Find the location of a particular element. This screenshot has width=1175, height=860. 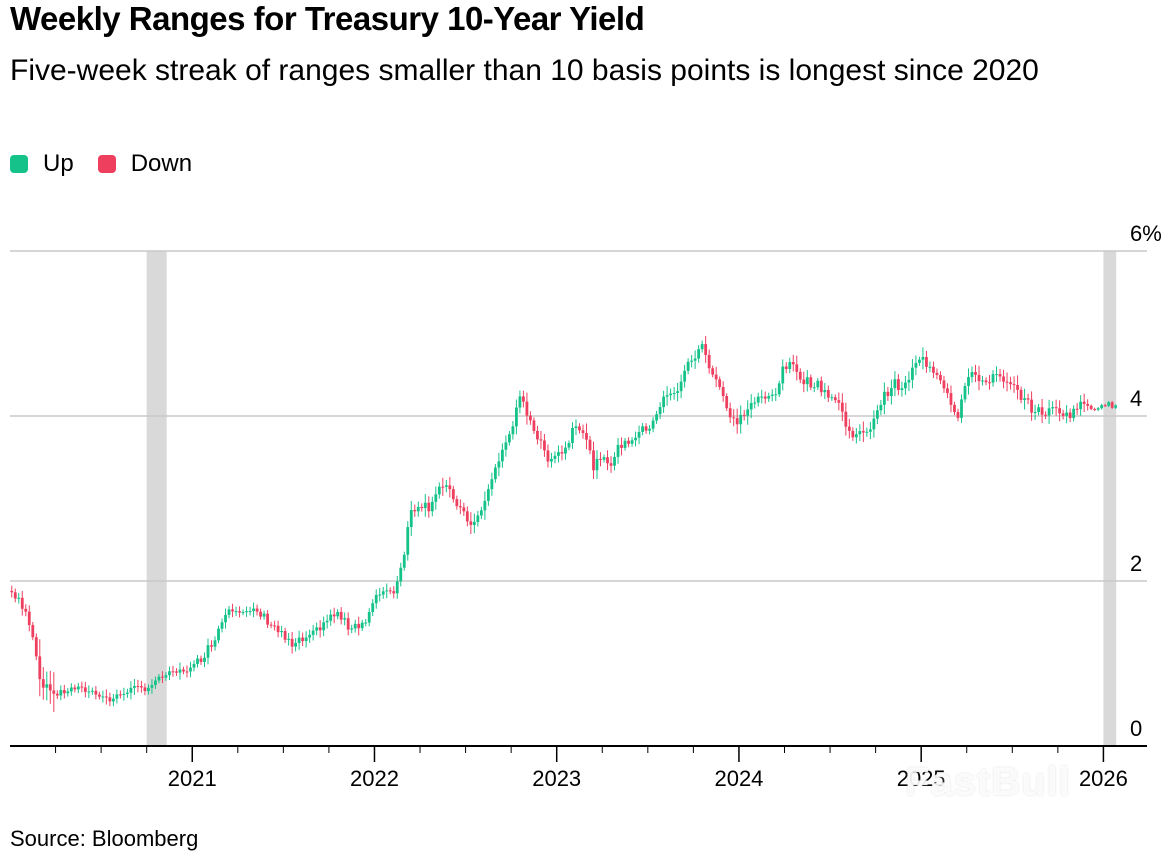

watermark-logo: FastBull is located at coordinates (988, 782).